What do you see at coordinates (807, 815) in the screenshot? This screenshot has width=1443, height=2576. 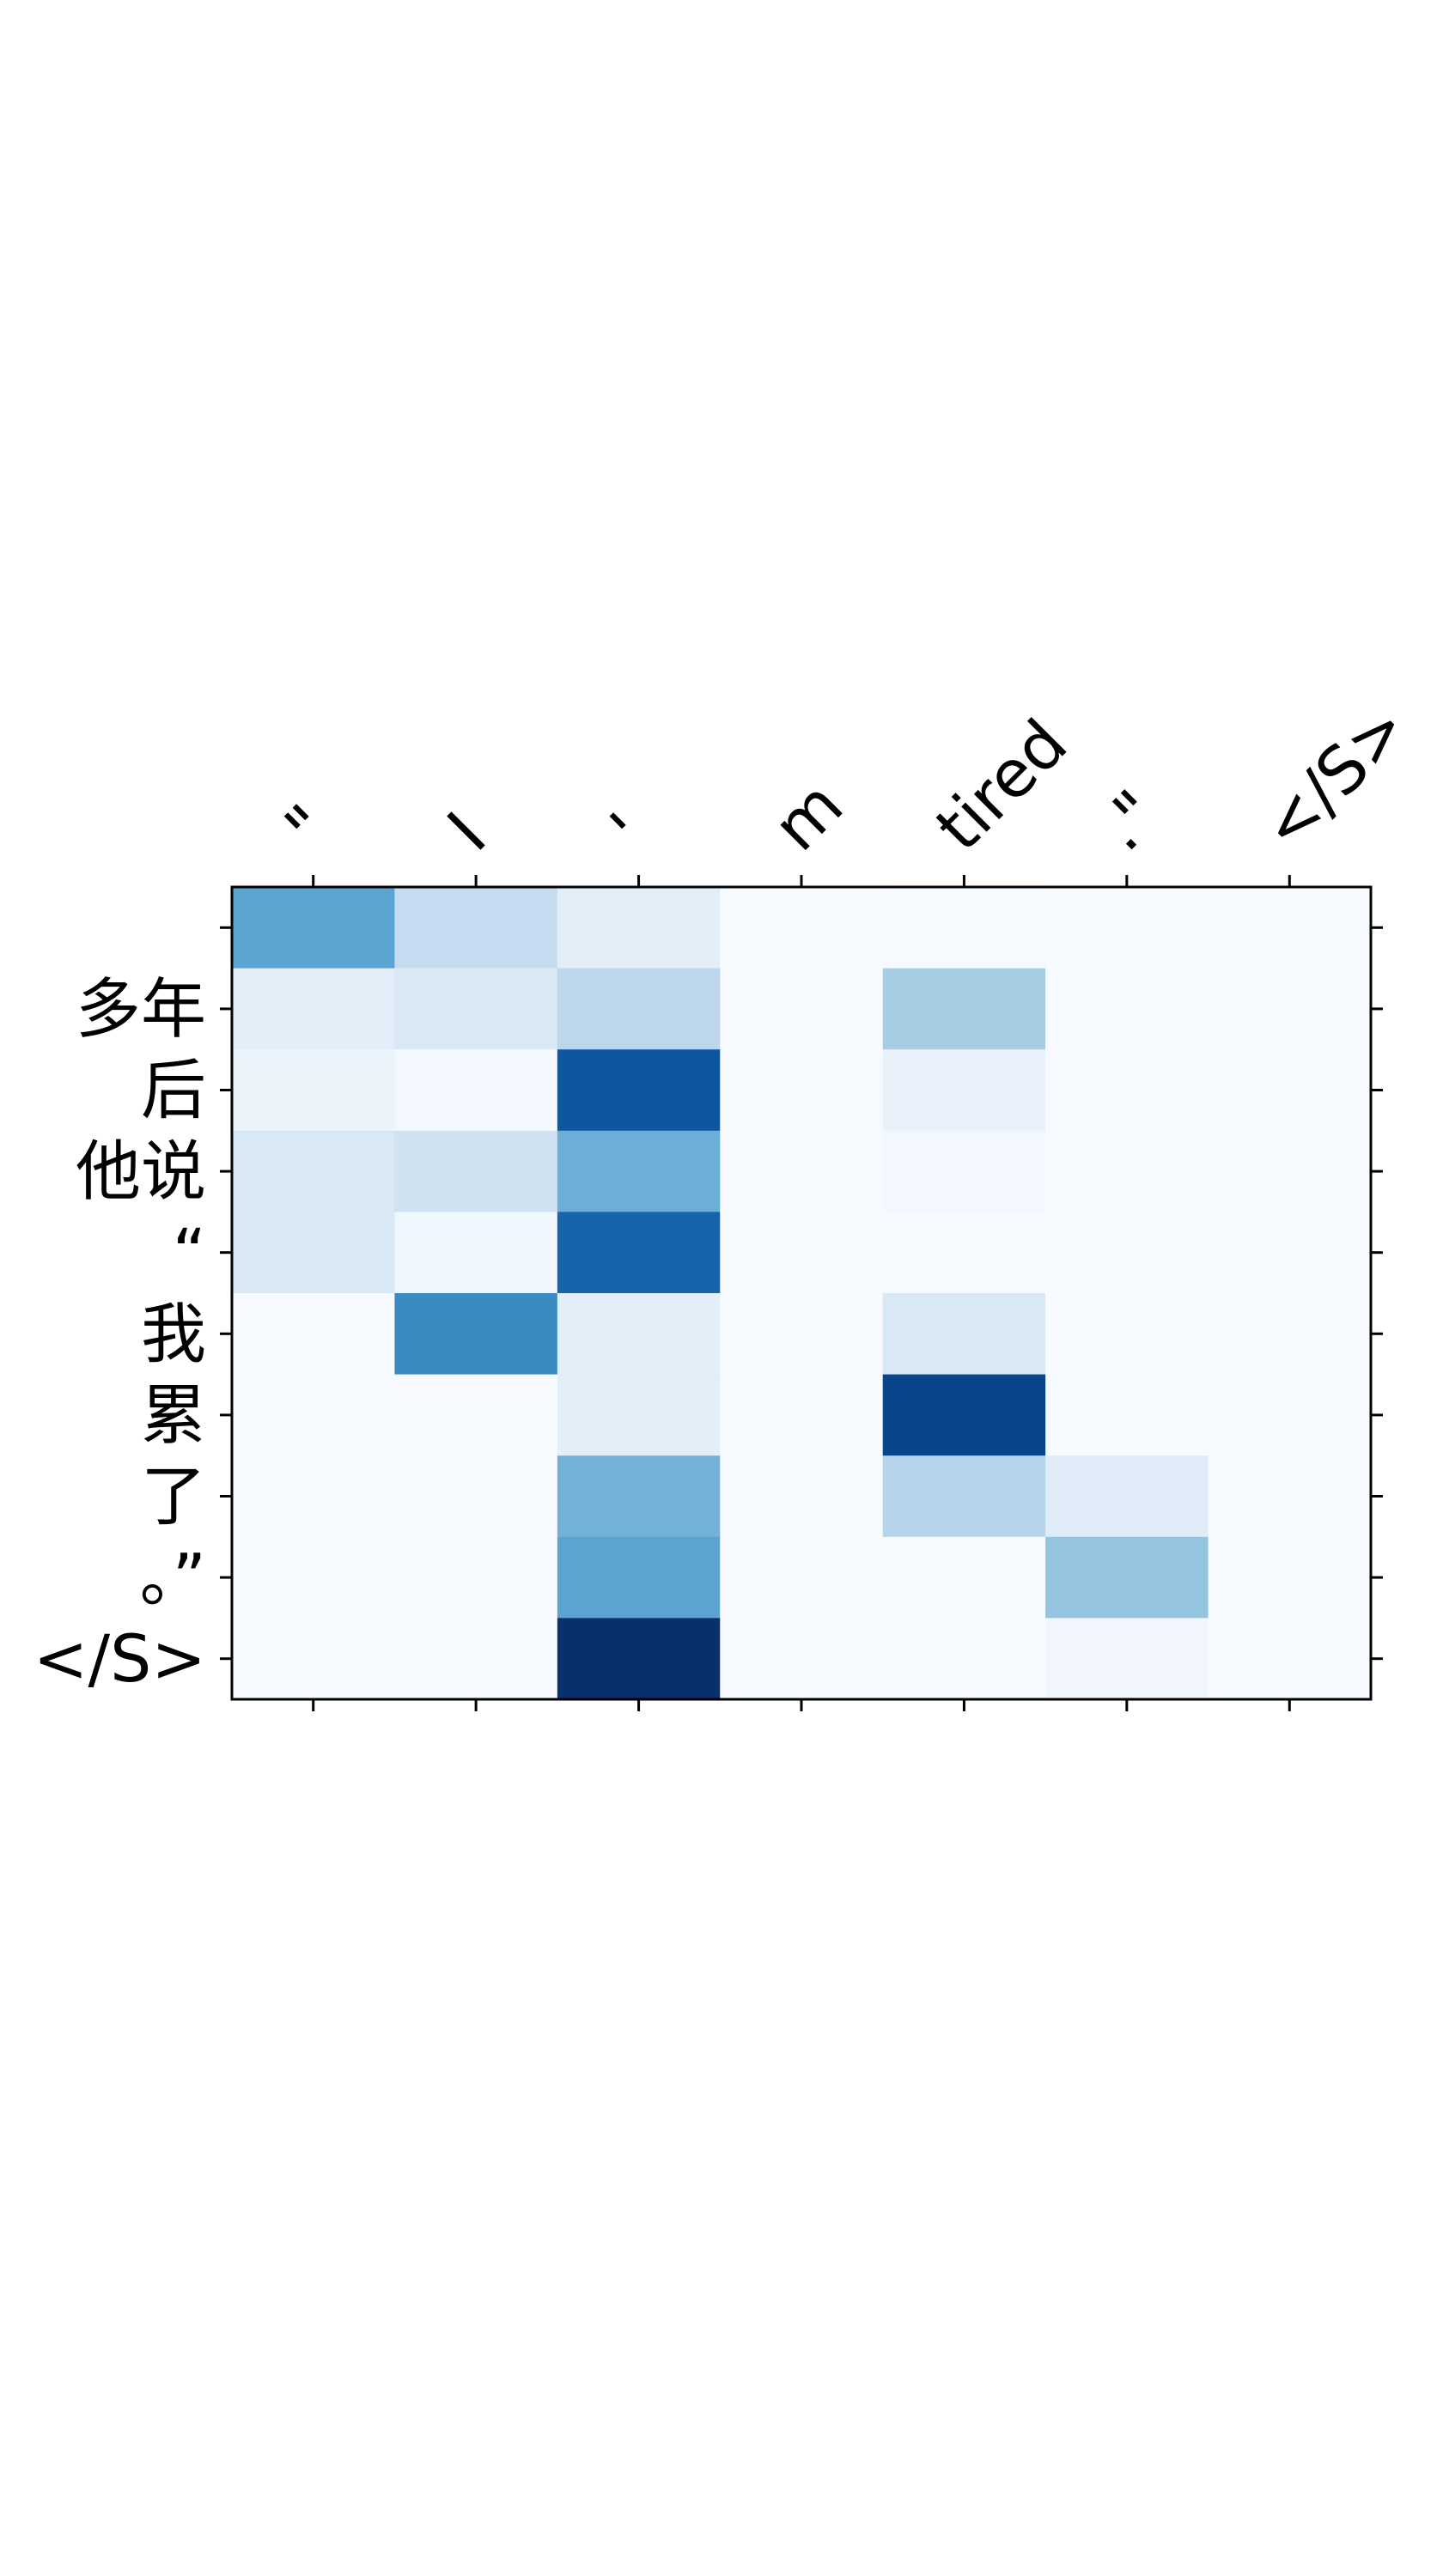 I see `x-tick-label: m` at bounding box center [807, 815].